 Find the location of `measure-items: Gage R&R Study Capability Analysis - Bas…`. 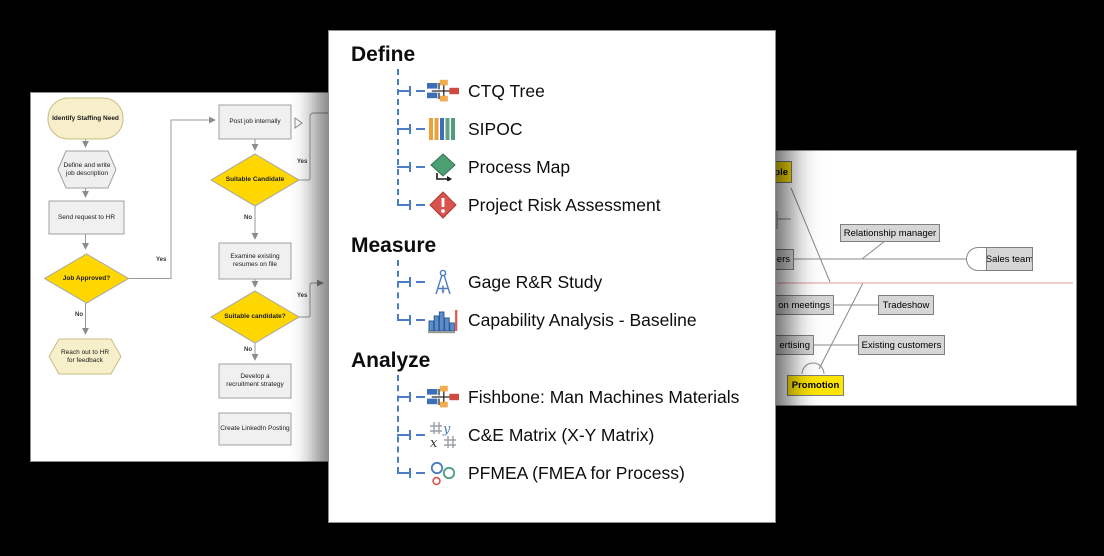

measure-items: Gage R&R Study Capability Analysis - Bas… is located at coordinates (563, 299).